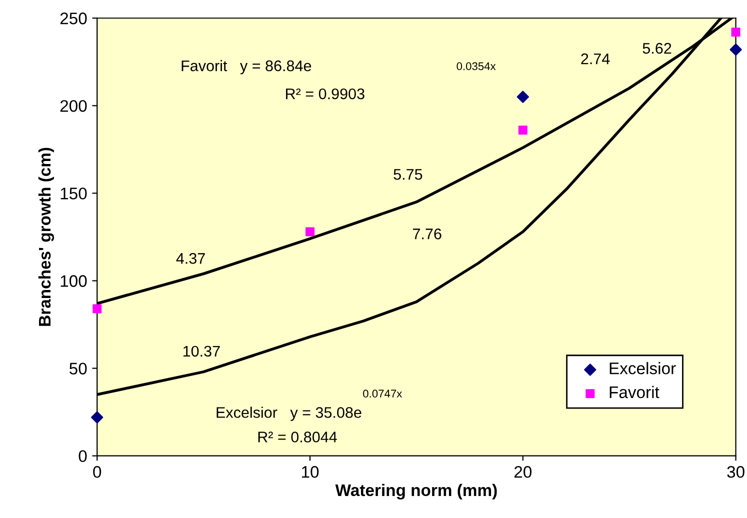  I want to click on x-tick-label: 0, so click(97, 472).